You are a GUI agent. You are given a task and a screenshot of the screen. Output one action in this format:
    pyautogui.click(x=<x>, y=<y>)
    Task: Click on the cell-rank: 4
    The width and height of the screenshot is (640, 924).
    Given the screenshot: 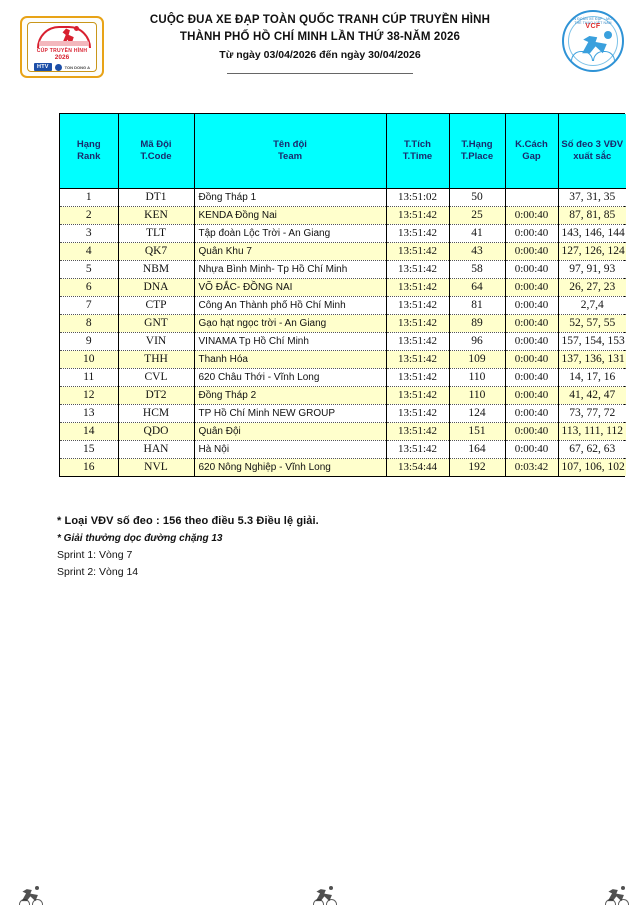 What is the action you would take?
    pyautogui.click(x=89, y=251)
    